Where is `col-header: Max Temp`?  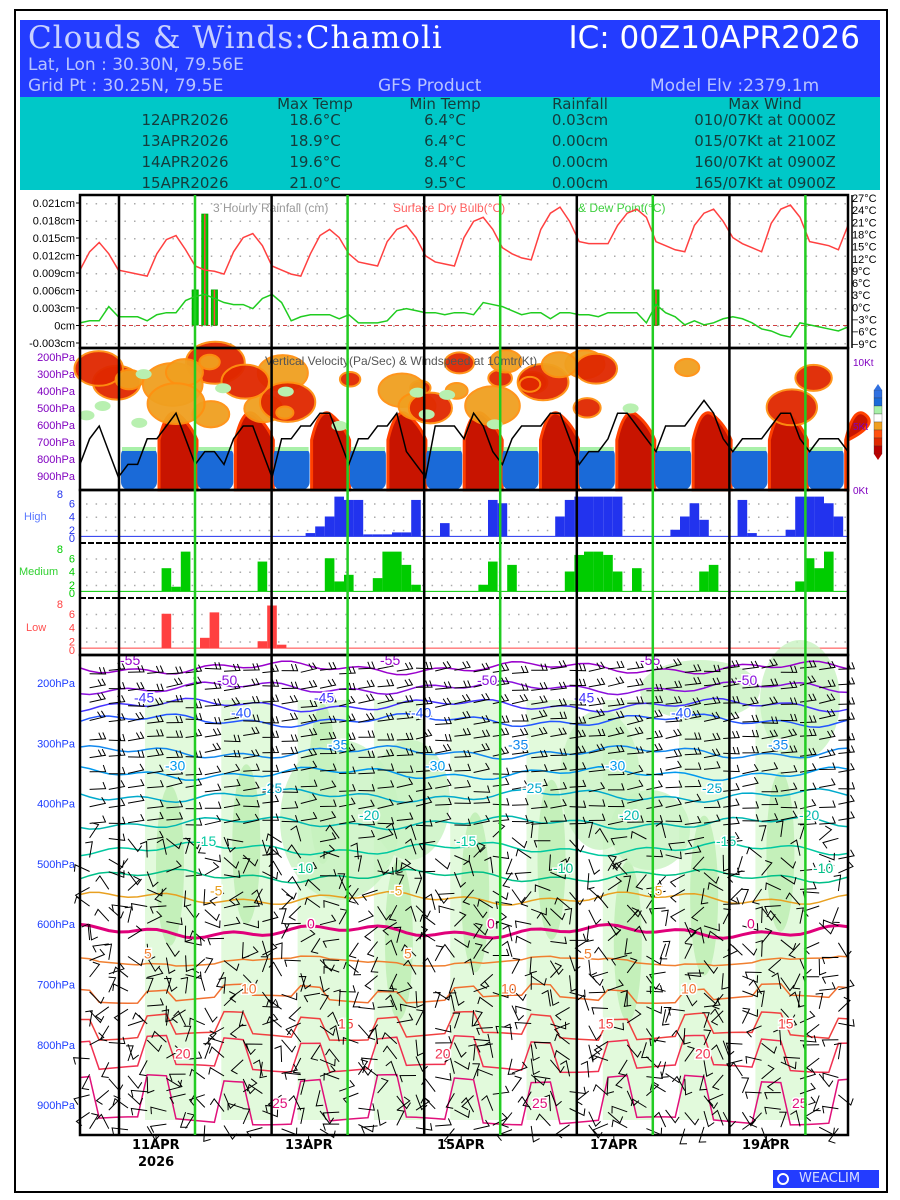 col-header: Max Temp is located at coordinates (315, 105).